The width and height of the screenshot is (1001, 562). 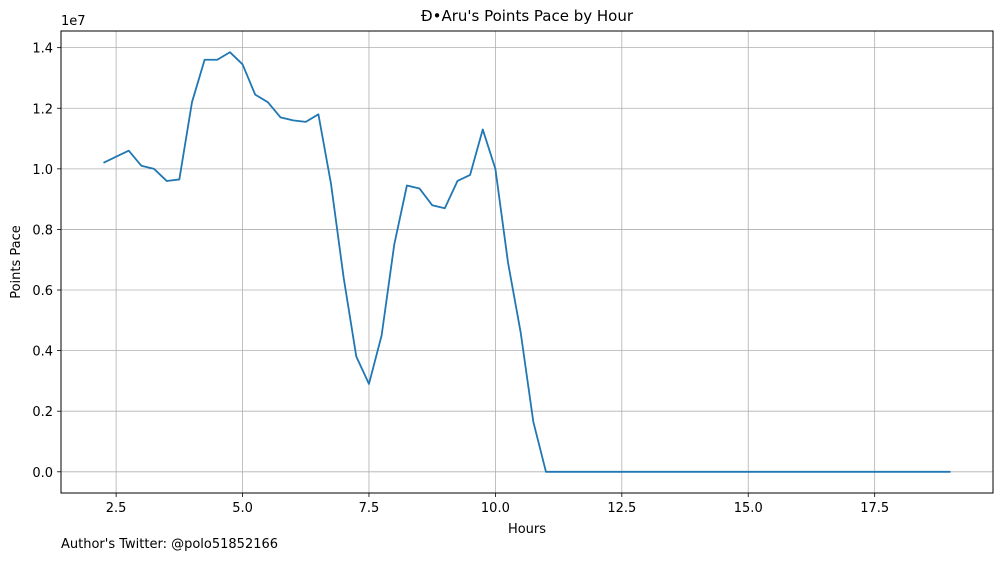 What do you see at coordinates (527, 529) in the screenshot?
I see `x-axis-label: Hours` at bounding box center [527, 529].